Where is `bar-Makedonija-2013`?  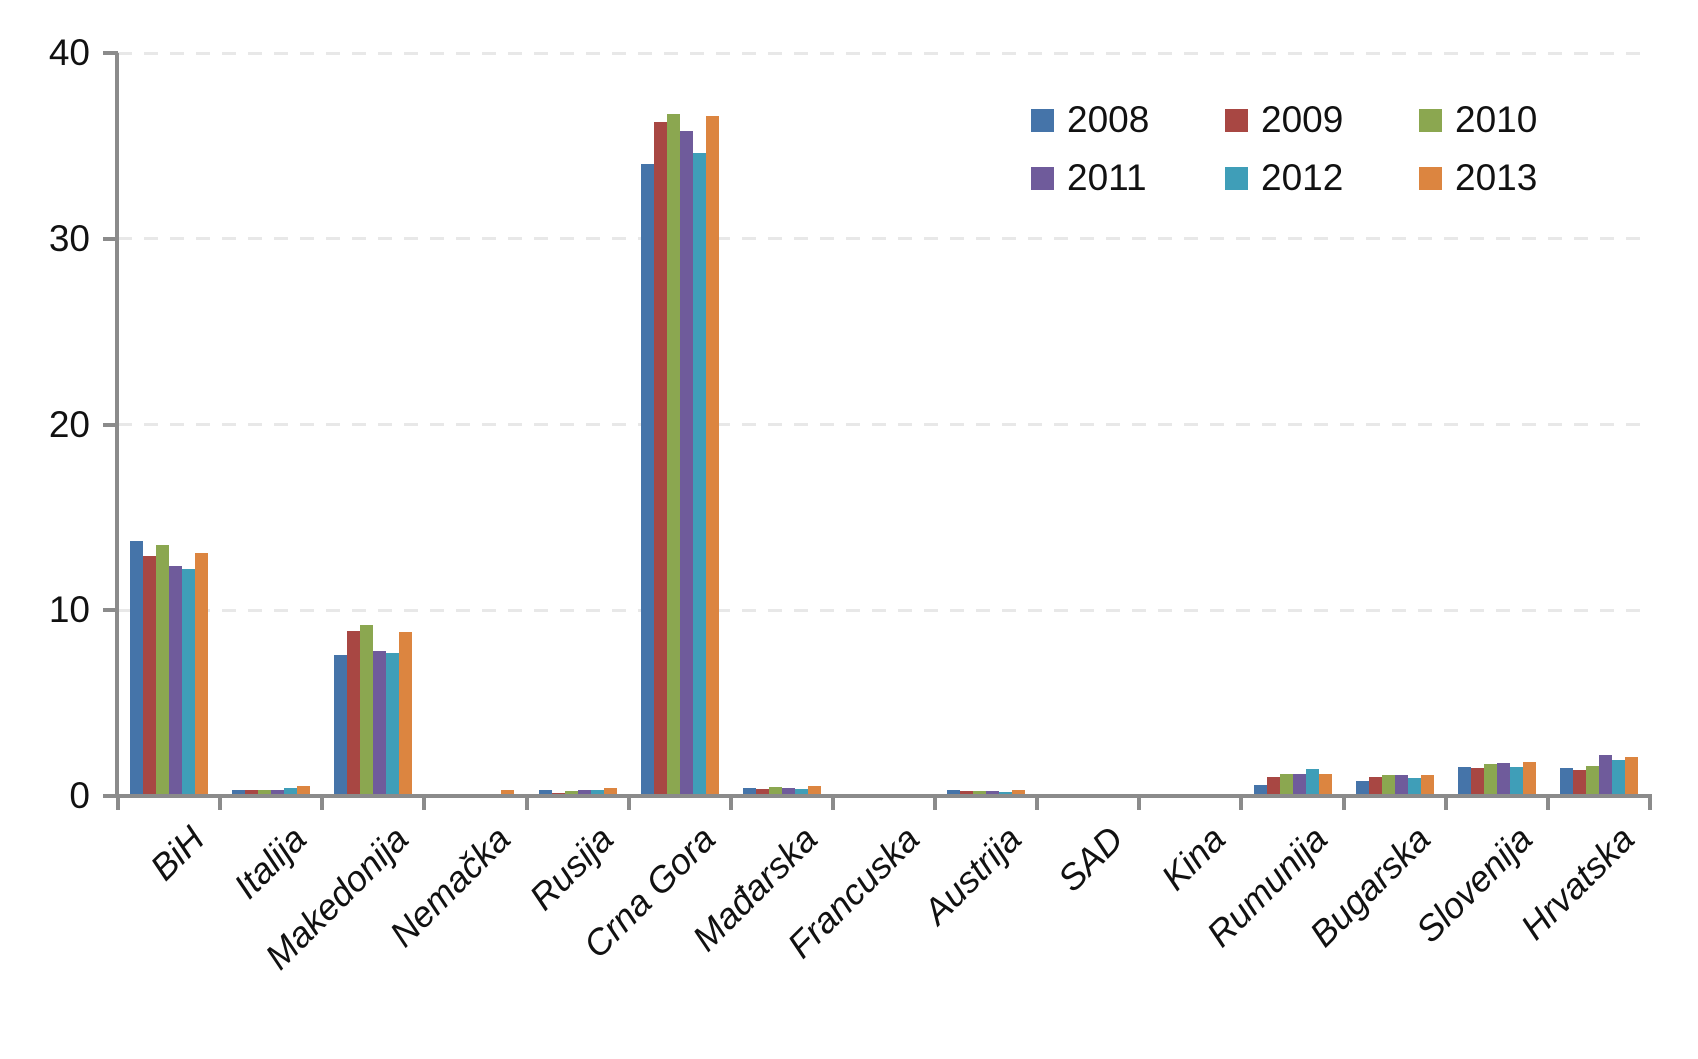
bar-Makedonija-2013 is located at coordinates (406, 713).